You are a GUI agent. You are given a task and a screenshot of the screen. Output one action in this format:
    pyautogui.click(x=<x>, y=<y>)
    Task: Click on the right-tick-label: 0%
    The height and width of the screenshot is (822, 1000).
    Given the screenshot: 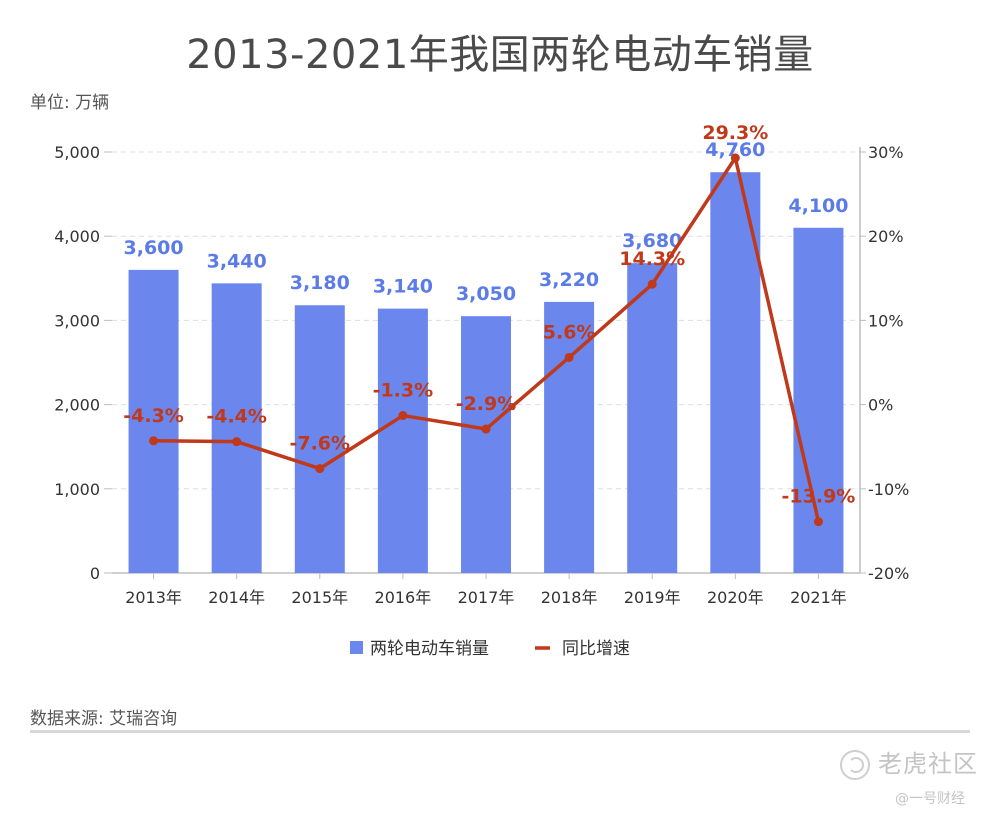 What is the action you would take?
    pyautogui.click(x=880, y=405)
    